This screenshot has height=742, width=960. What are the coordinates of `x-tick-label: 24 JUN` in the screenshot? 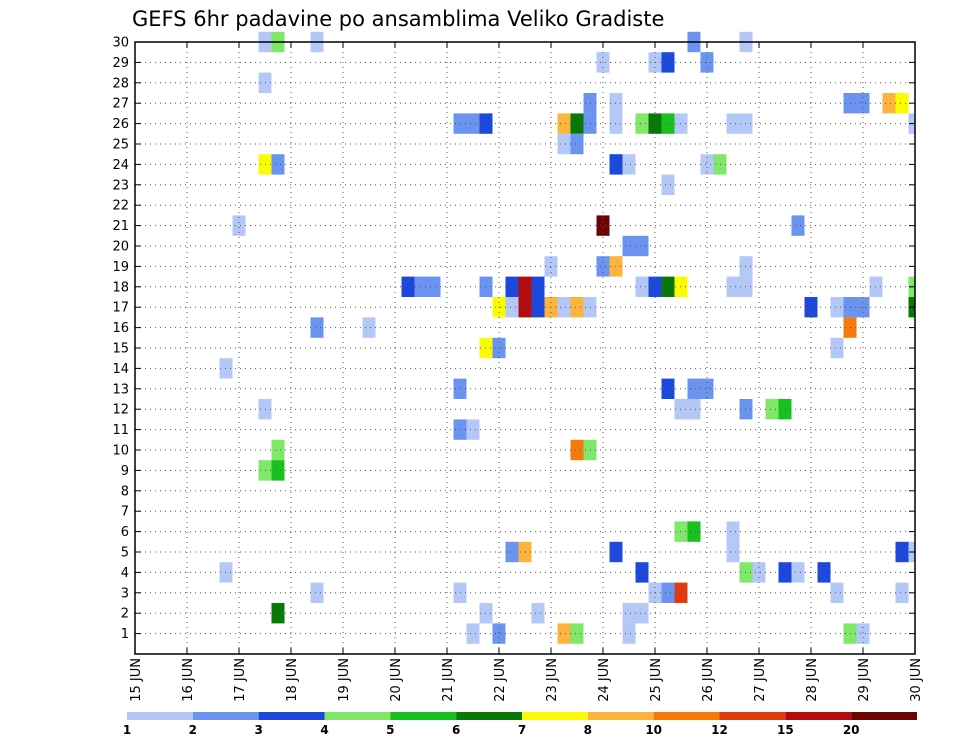 It's located at (604, 680).